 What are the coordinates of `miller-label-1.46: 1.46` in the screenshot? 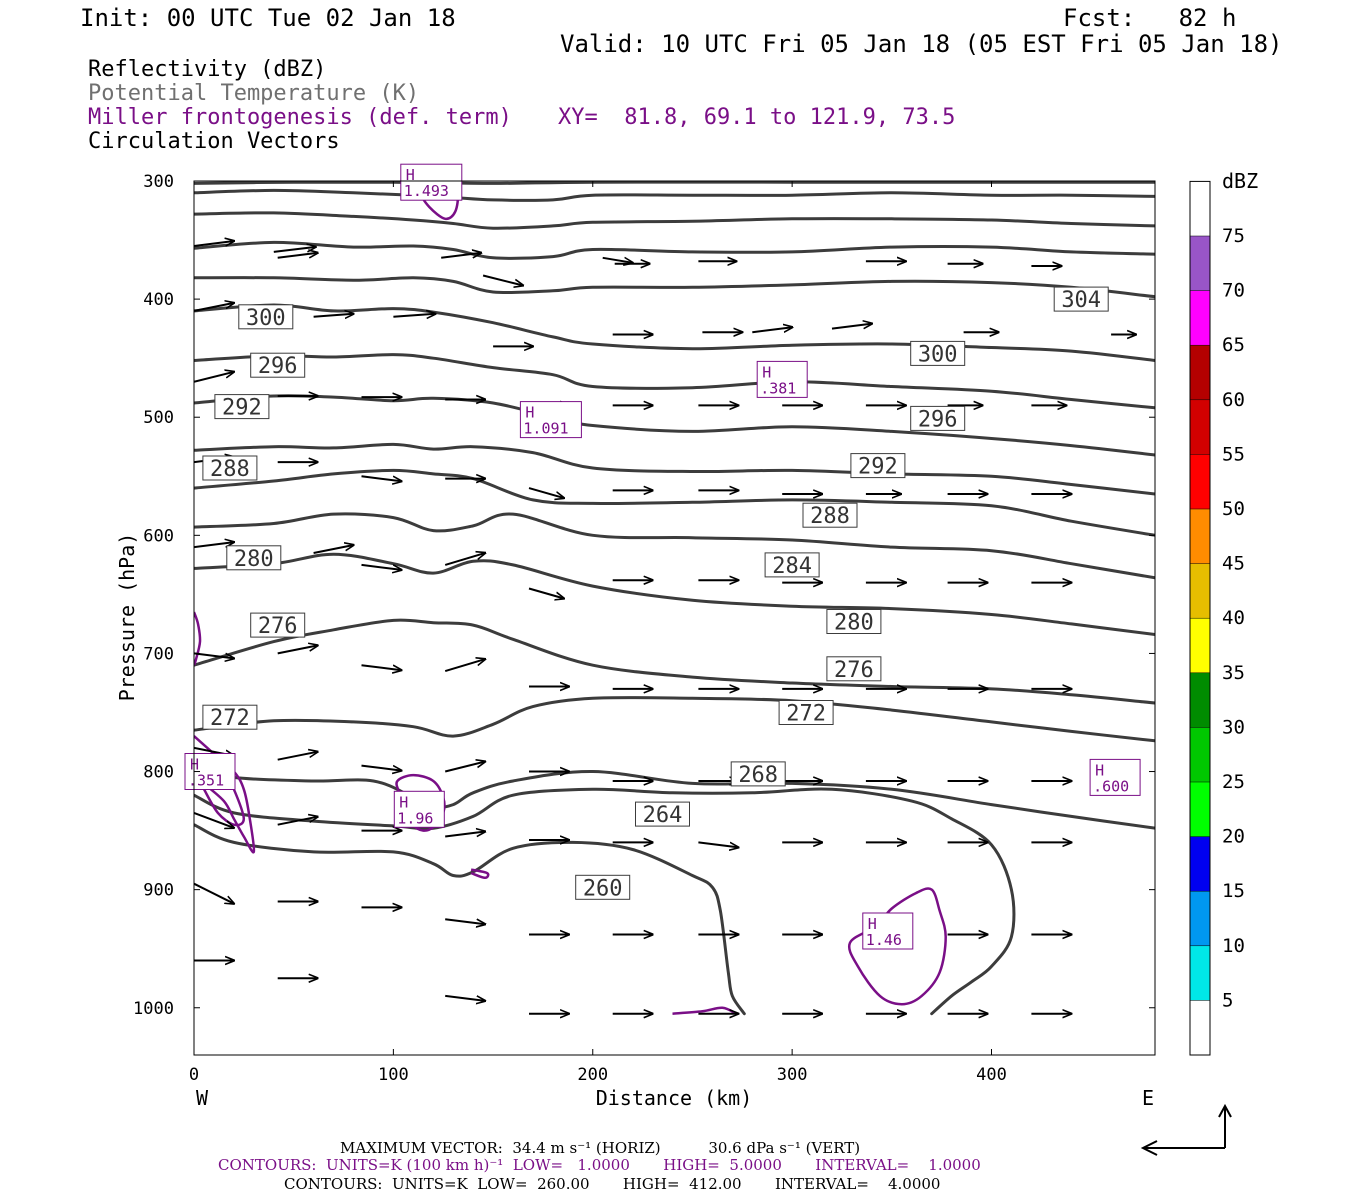 It's located at (884, 940).